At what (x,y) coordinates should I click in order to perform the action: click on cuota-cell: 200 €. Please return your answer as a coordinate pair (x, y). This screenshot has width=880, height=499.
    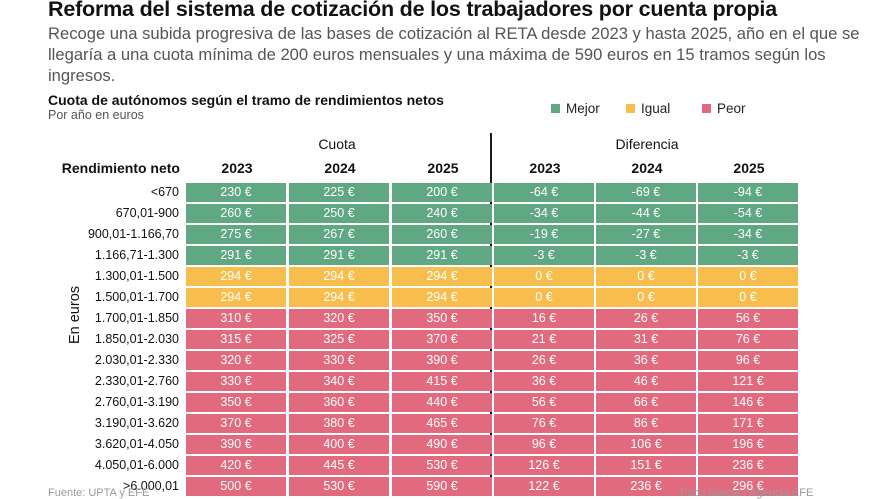
    Looking at the image, I should click on (442, 192).